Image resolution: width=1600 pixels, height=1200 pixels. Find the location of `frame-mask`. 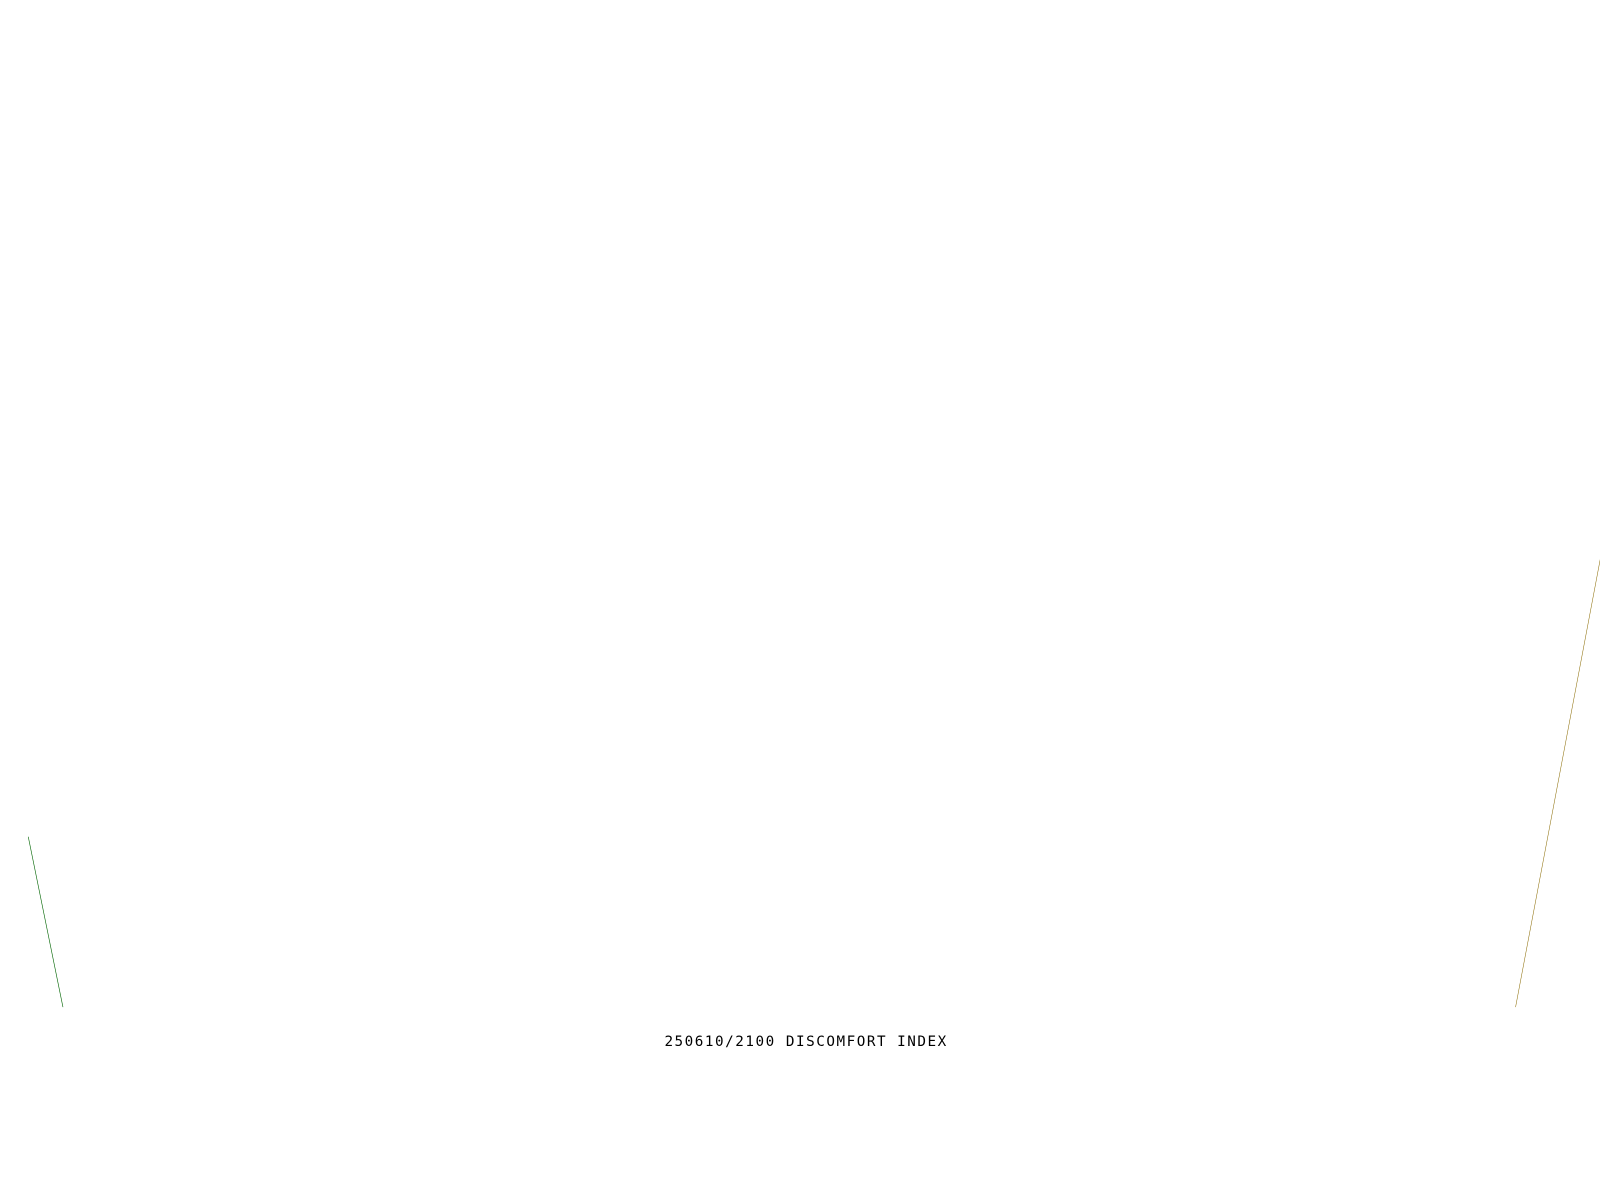

frame-mask is located at coordinates (800, 76).